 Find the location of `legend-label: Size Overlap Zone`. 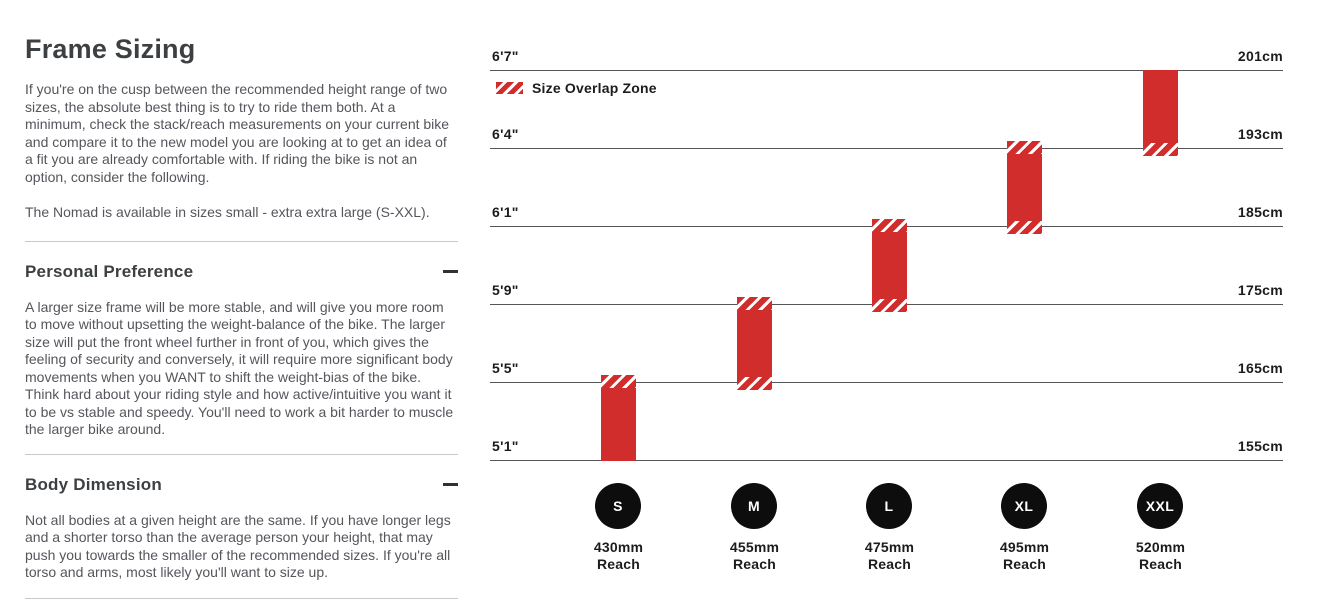

legend-label: Size Overlap Zone is located at coordinates (594, 88).